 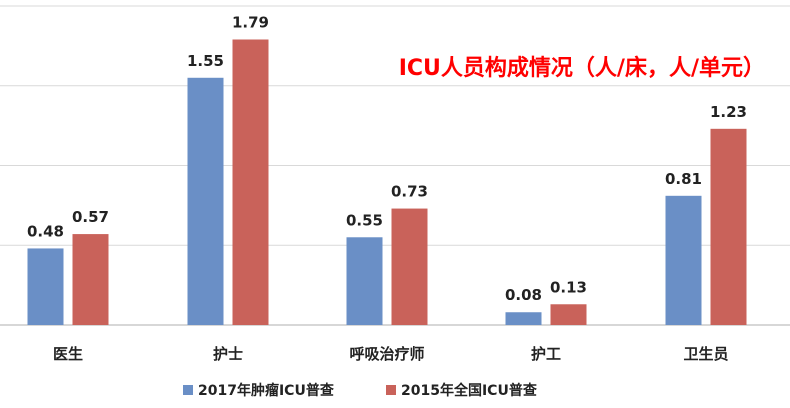 What do you see at coordinates (68, 354) in the screenshot?
I see `category-label-1: 医生` at bounding box center [68, 354].